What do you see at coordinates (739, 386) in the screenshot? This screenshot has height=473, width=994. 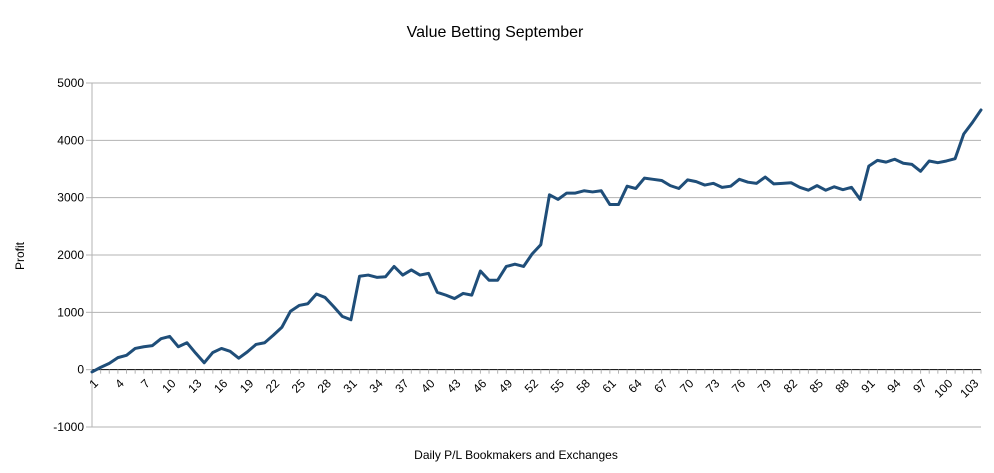 I see `x-tick-label: 76` at bounding box center [739, 386].